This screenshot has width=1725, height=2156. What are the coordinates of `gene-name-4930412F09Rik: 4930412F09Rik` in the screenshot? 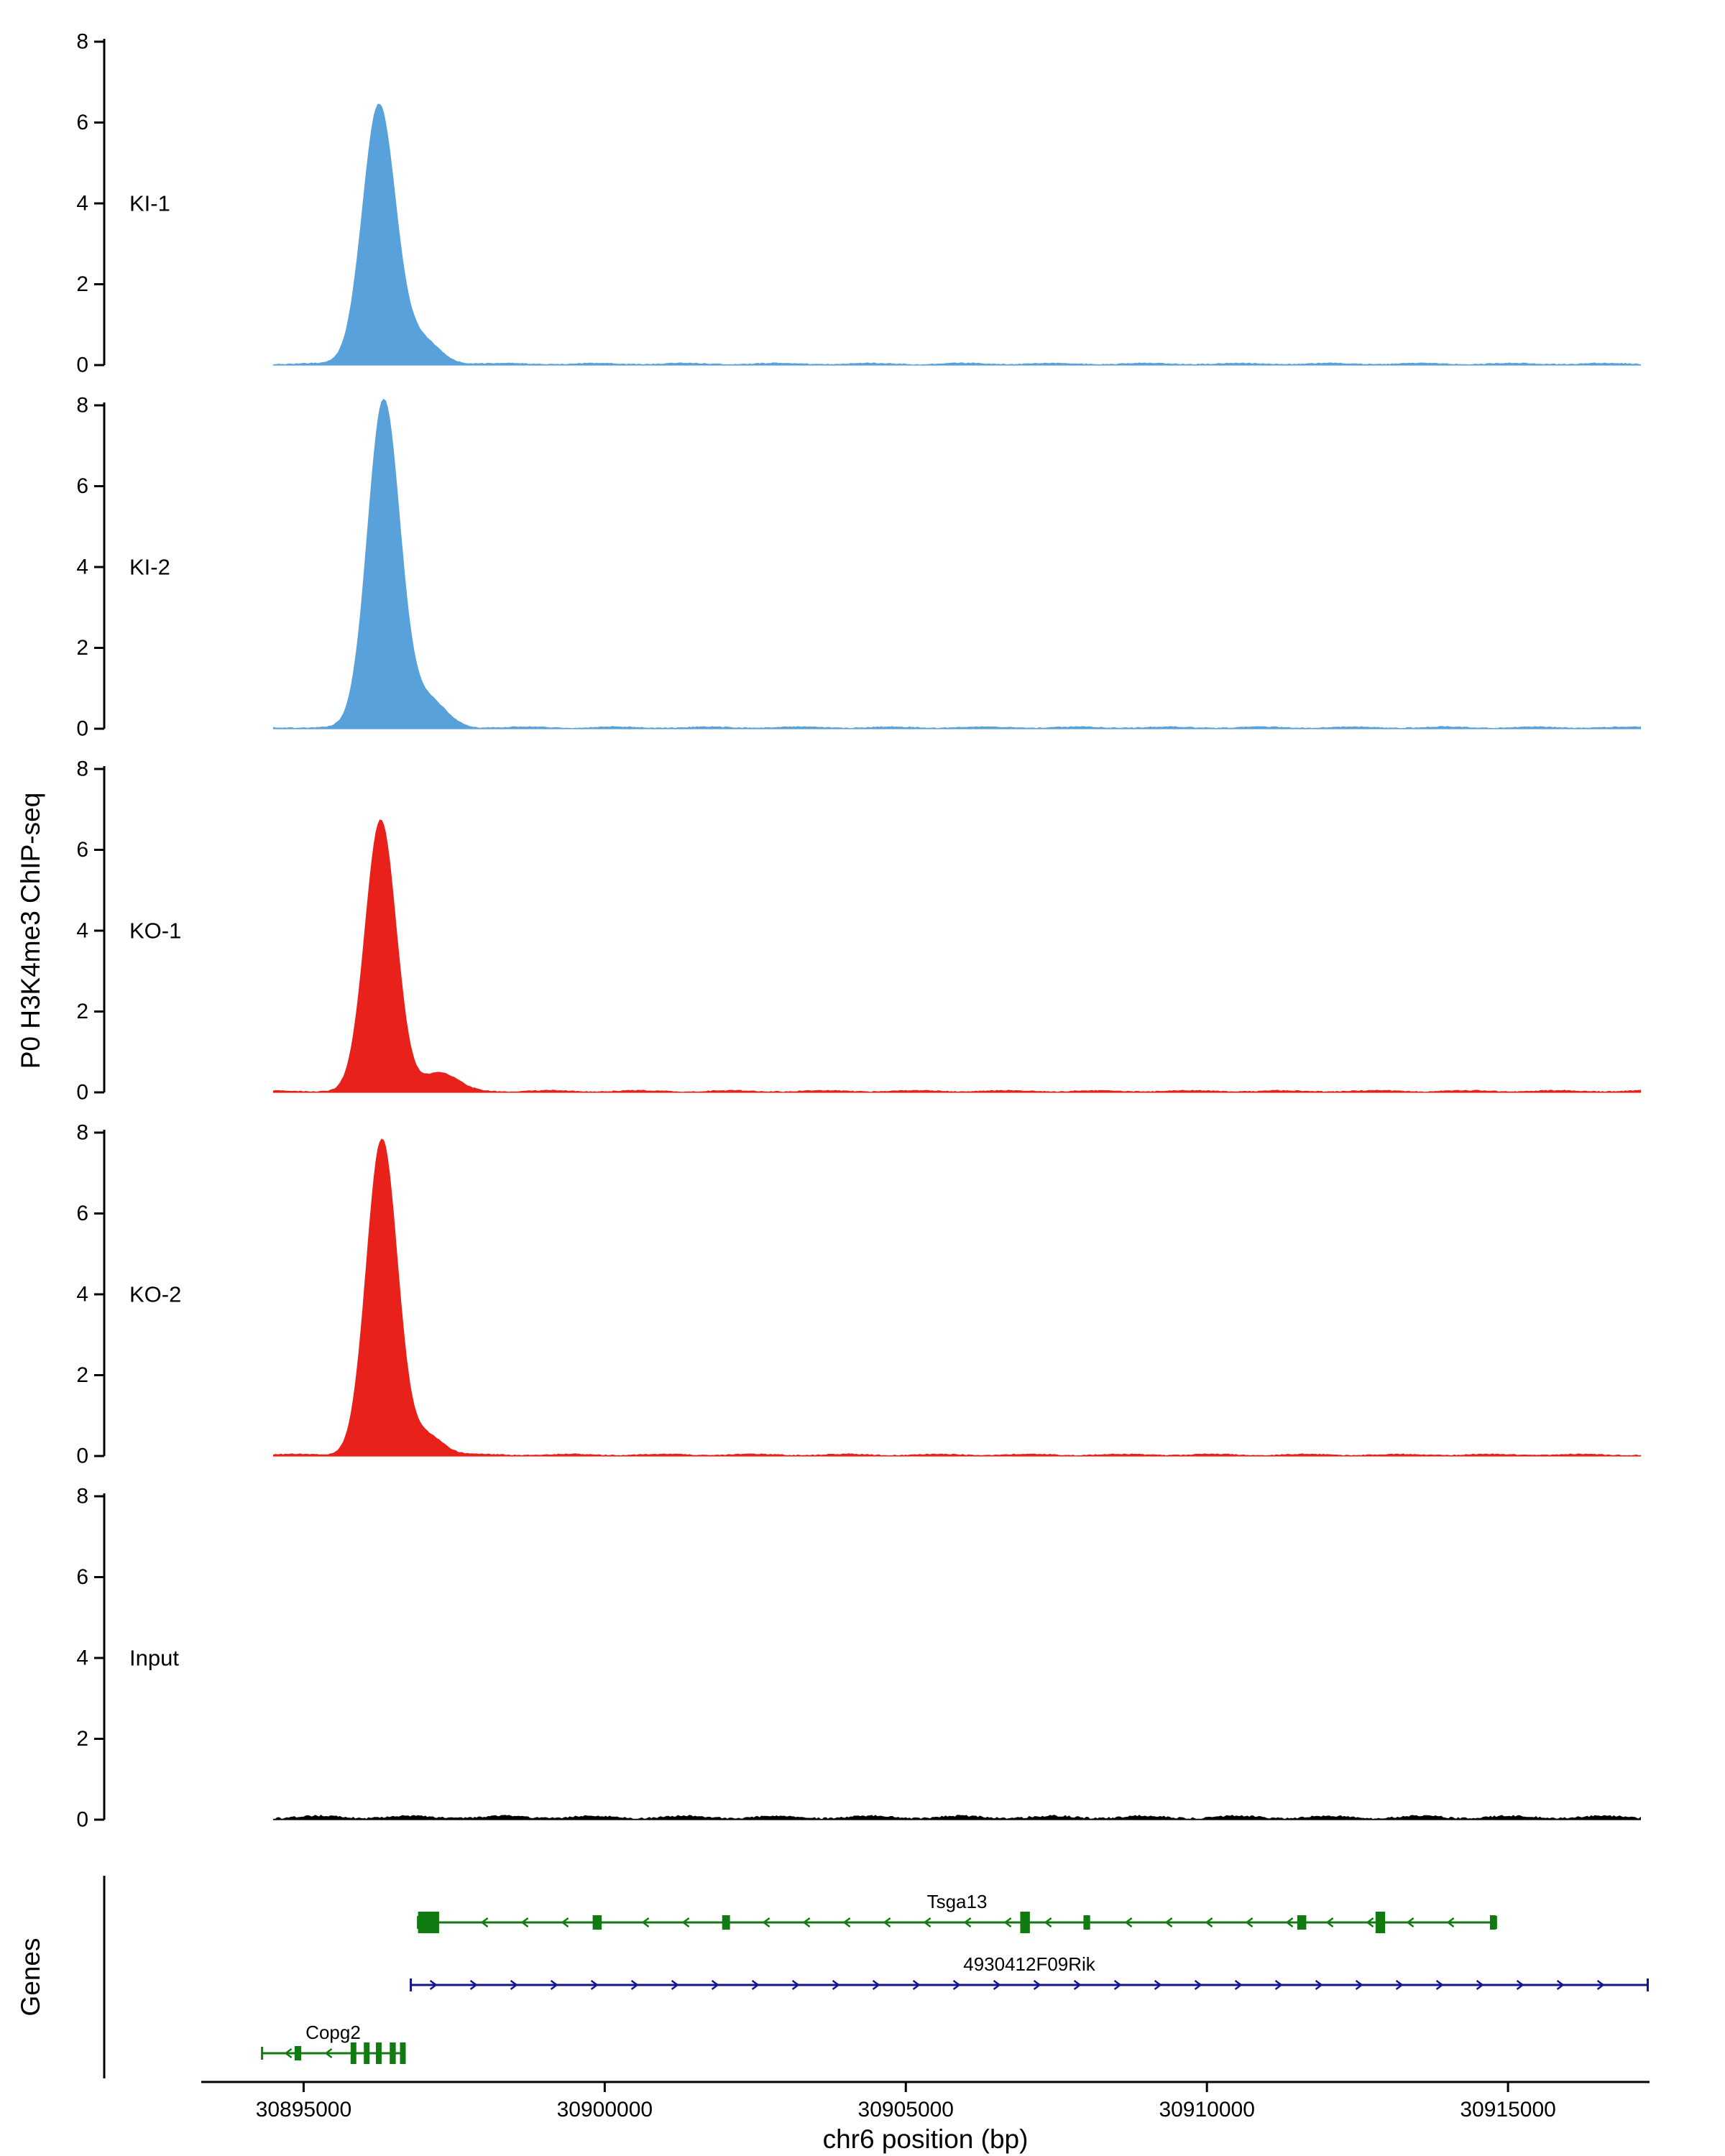 It's located at (1029, 1964).